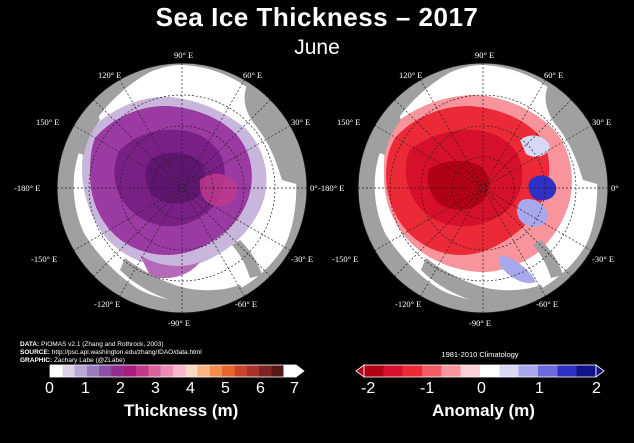 This screenshot has width=634, height=443. Describe the element at coordinates (317, 47) in the screenshot. I see `page-subtitle: June` at that location.